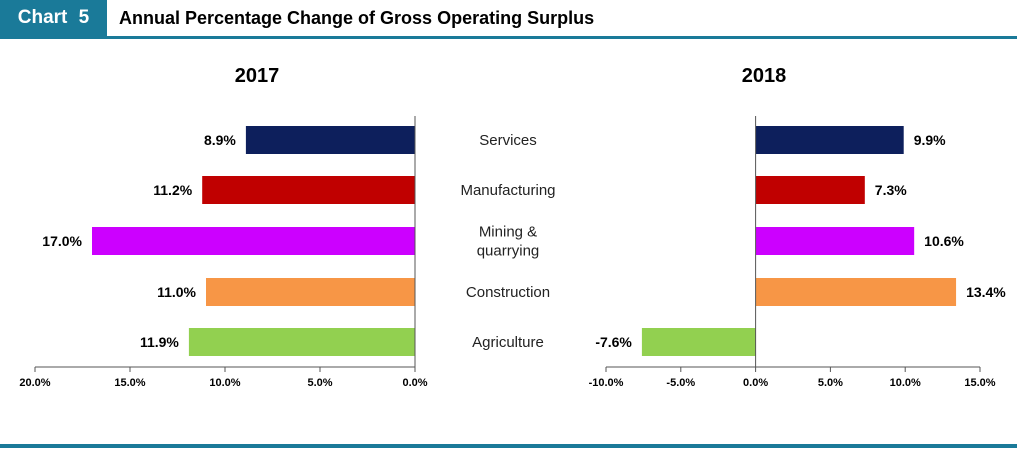  I want to click on bar-2017-mining-quarrying, so click(253, 241).